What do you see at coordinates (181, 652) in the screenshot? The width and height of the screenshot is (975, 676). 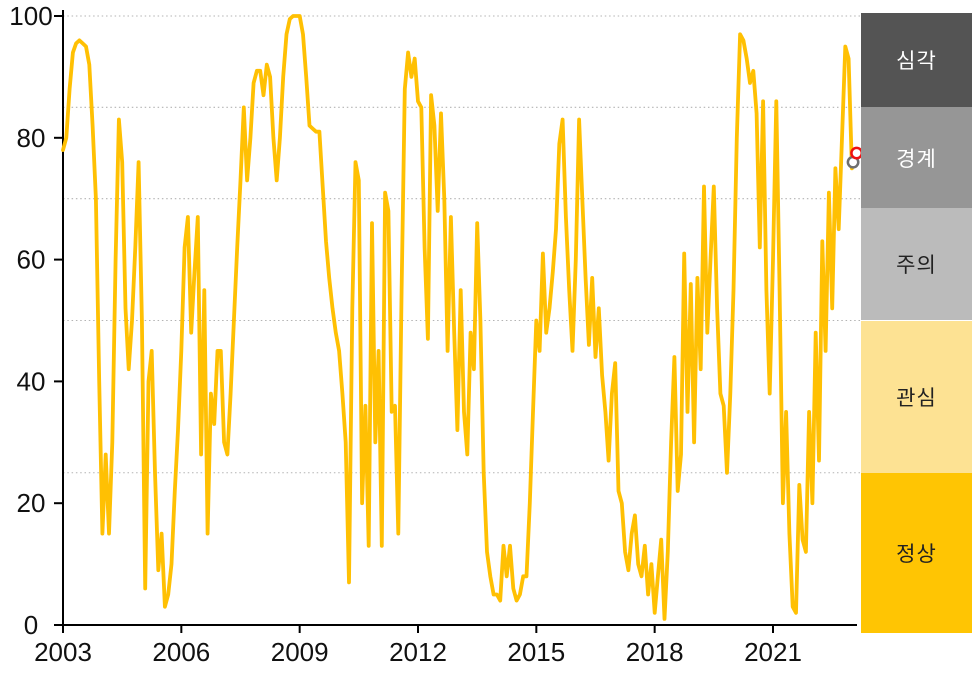 I see `x-tick-label: 2006` at bounding box center [181, 652].